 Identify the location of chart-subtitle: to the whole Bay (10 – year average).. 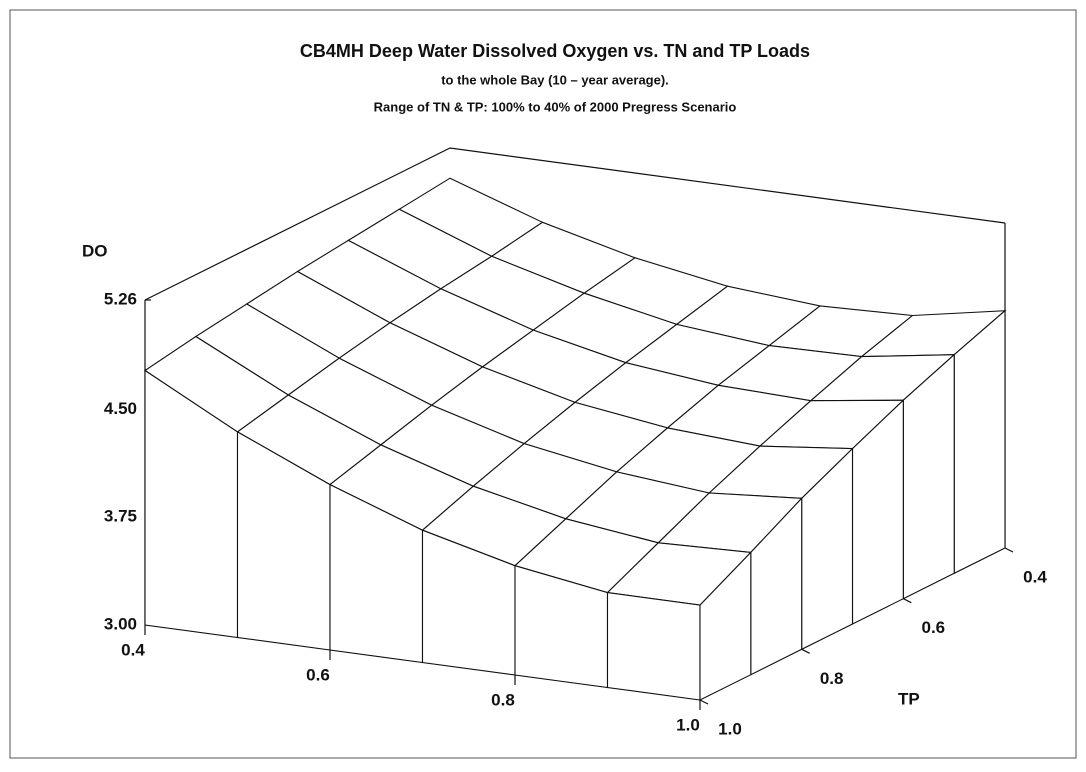
(555, 79).